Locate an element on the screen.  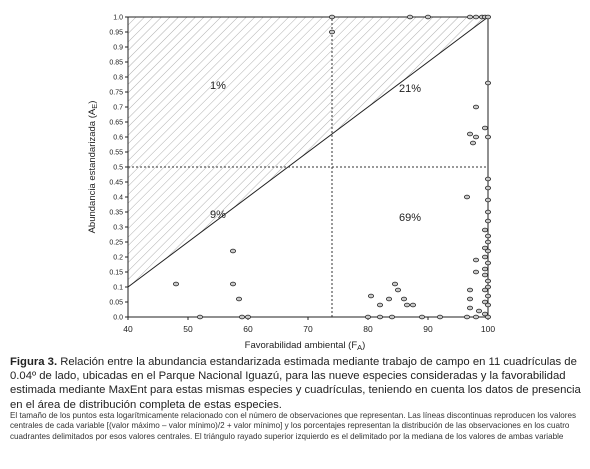
quadrant-labels: 1% 21% 9% 69% is located at coordinates (315, 152).